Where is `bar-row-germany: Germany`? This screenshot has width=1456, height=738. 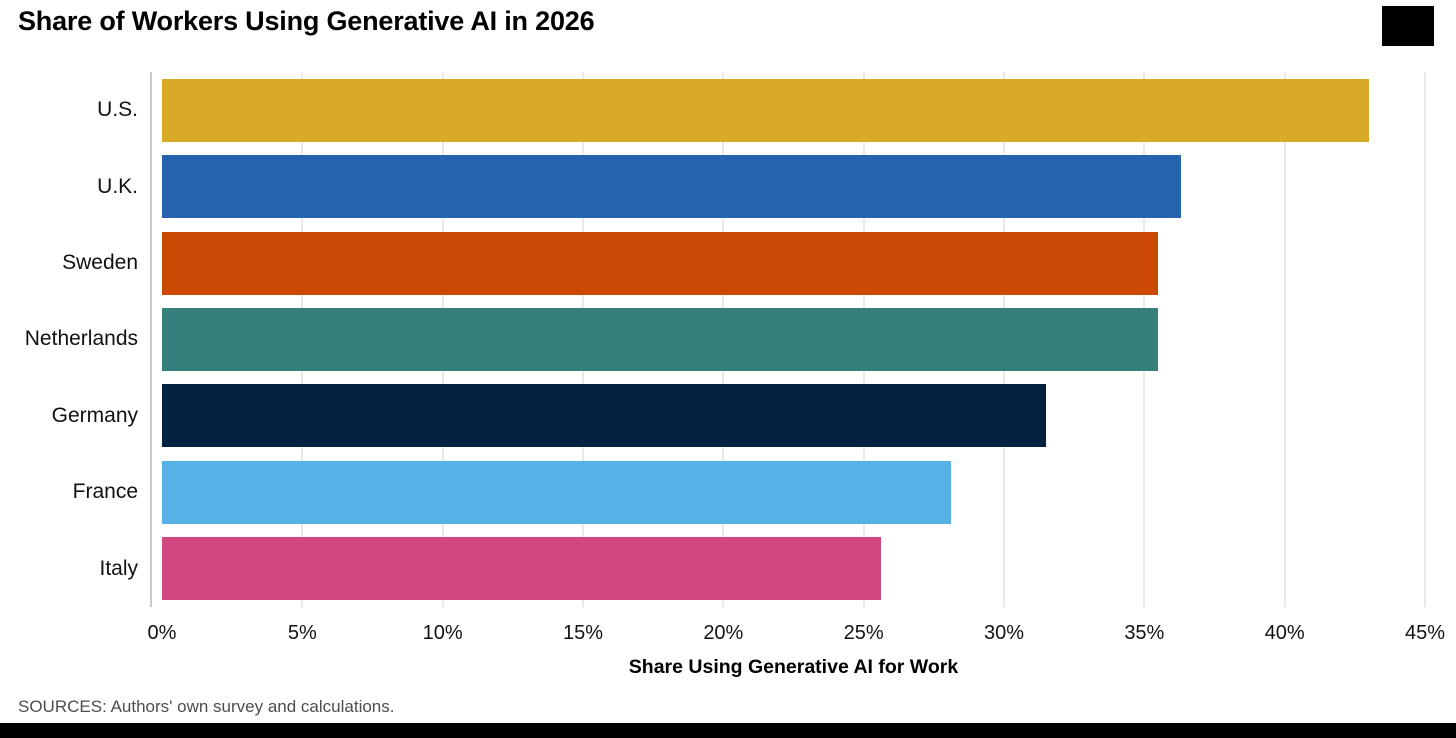
bar-row-germany: Germany is located at coordinates (738, 416).